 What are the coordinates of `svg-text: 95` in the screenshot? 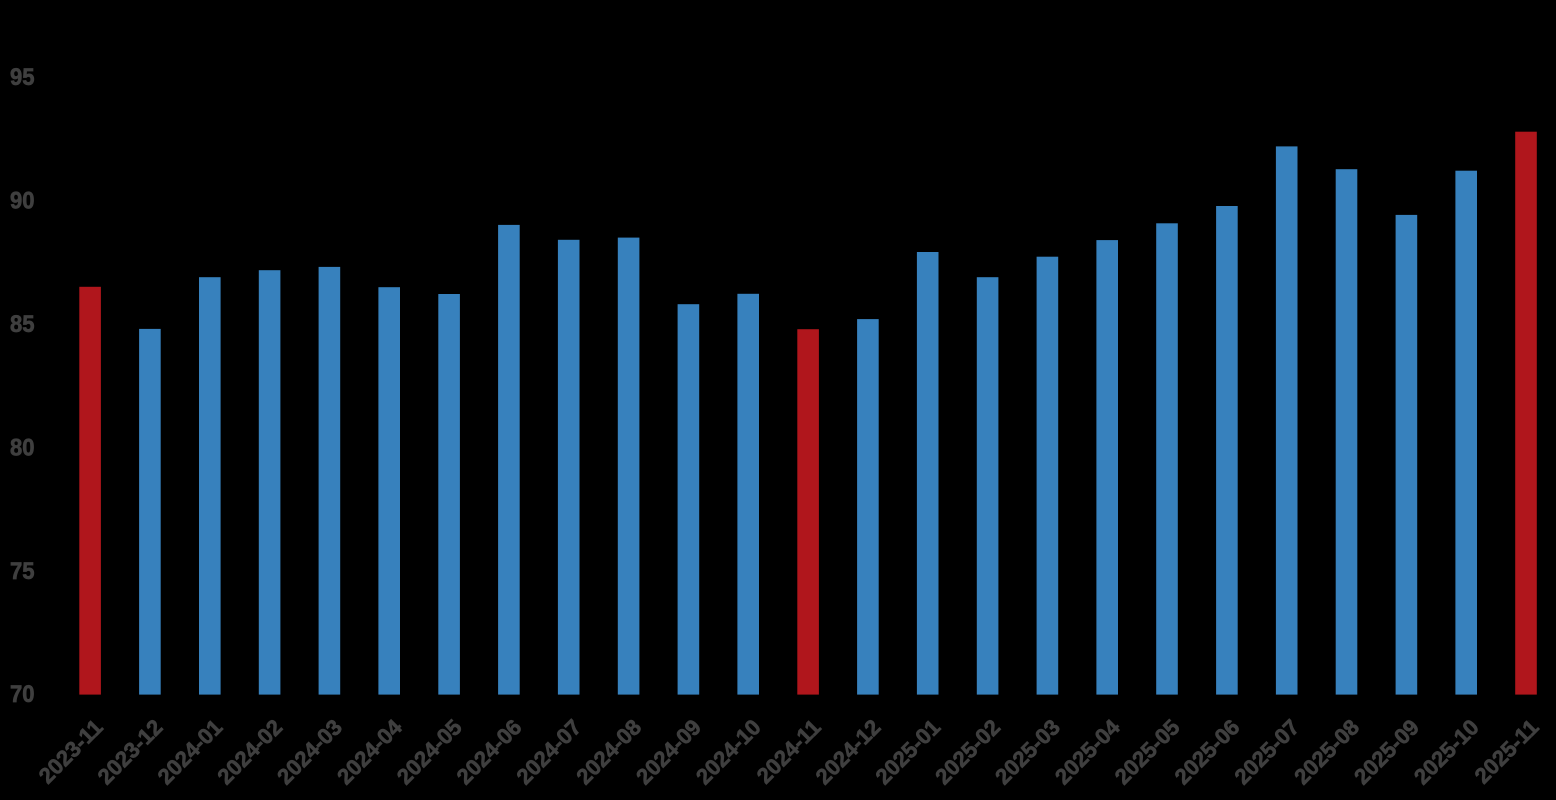 It's located at (22, 77).